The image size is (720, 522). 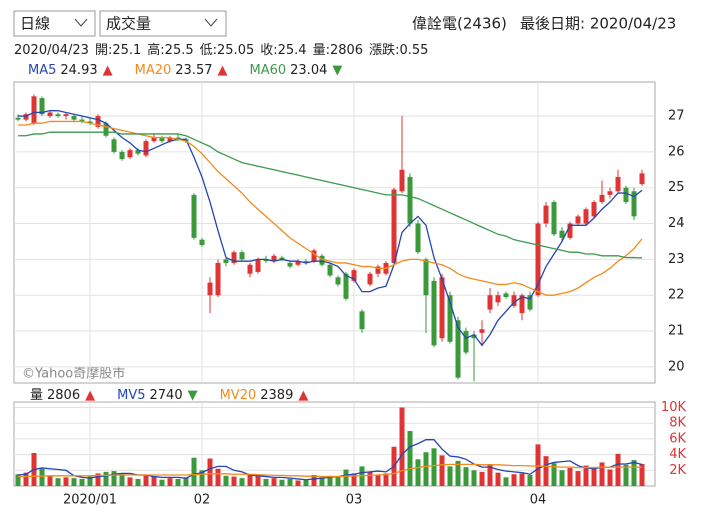 I want to click on indicator-dropdown: 成交量, so click(x=163, y=23).